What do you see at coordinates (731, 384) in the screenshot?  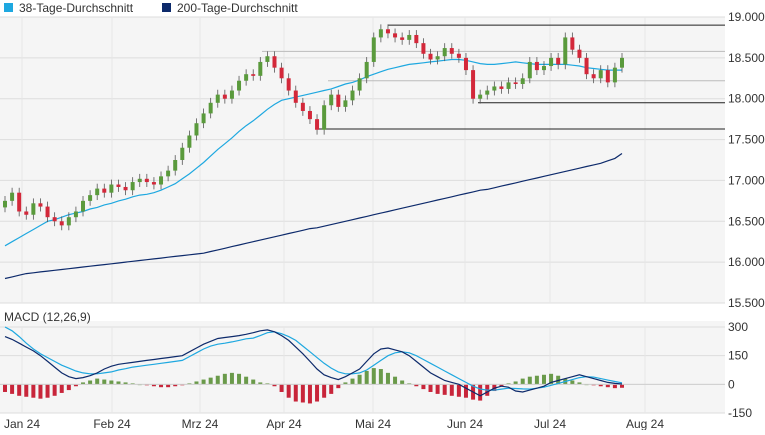 I see `macd-y-tick-label: 0` at bounding box center [731, 384].